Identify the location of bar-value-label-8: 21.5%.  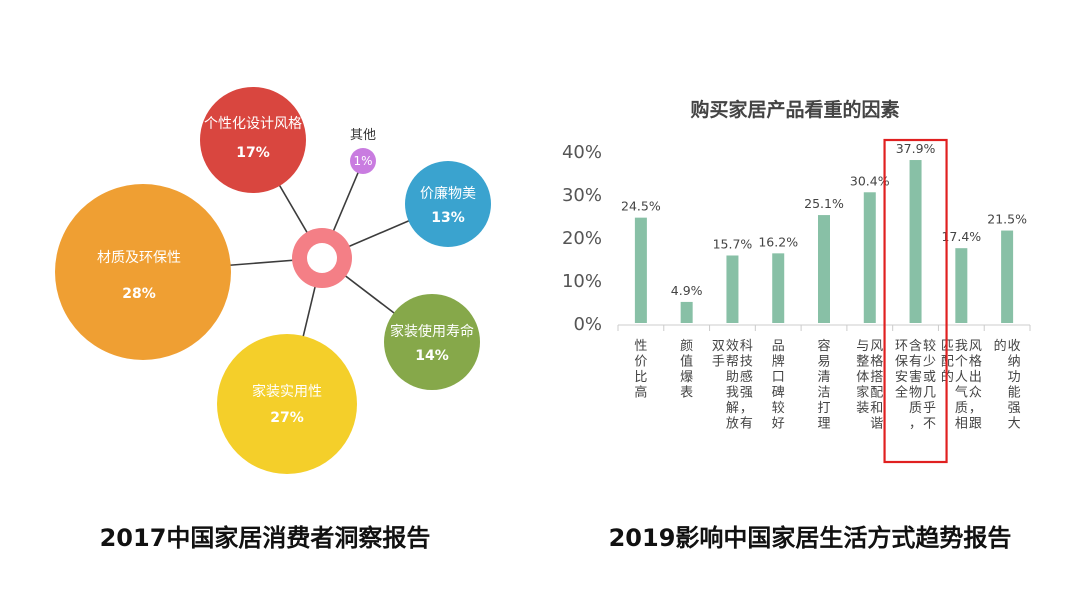
(1007, 219).